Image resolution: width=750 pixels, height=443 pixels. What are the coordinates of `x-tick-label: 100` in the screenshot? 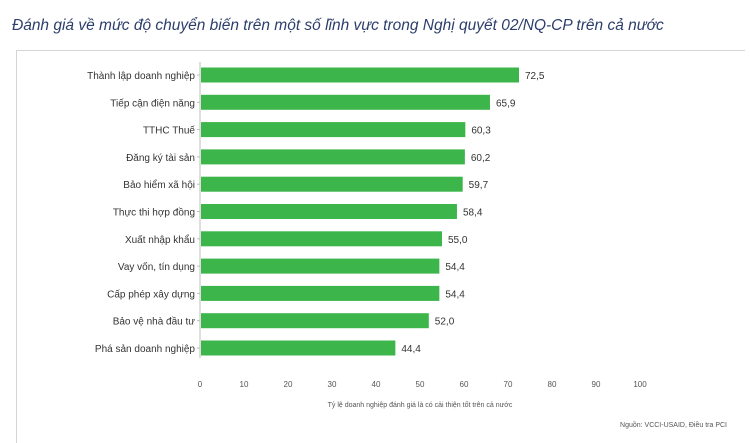 It's located at (640, 384).